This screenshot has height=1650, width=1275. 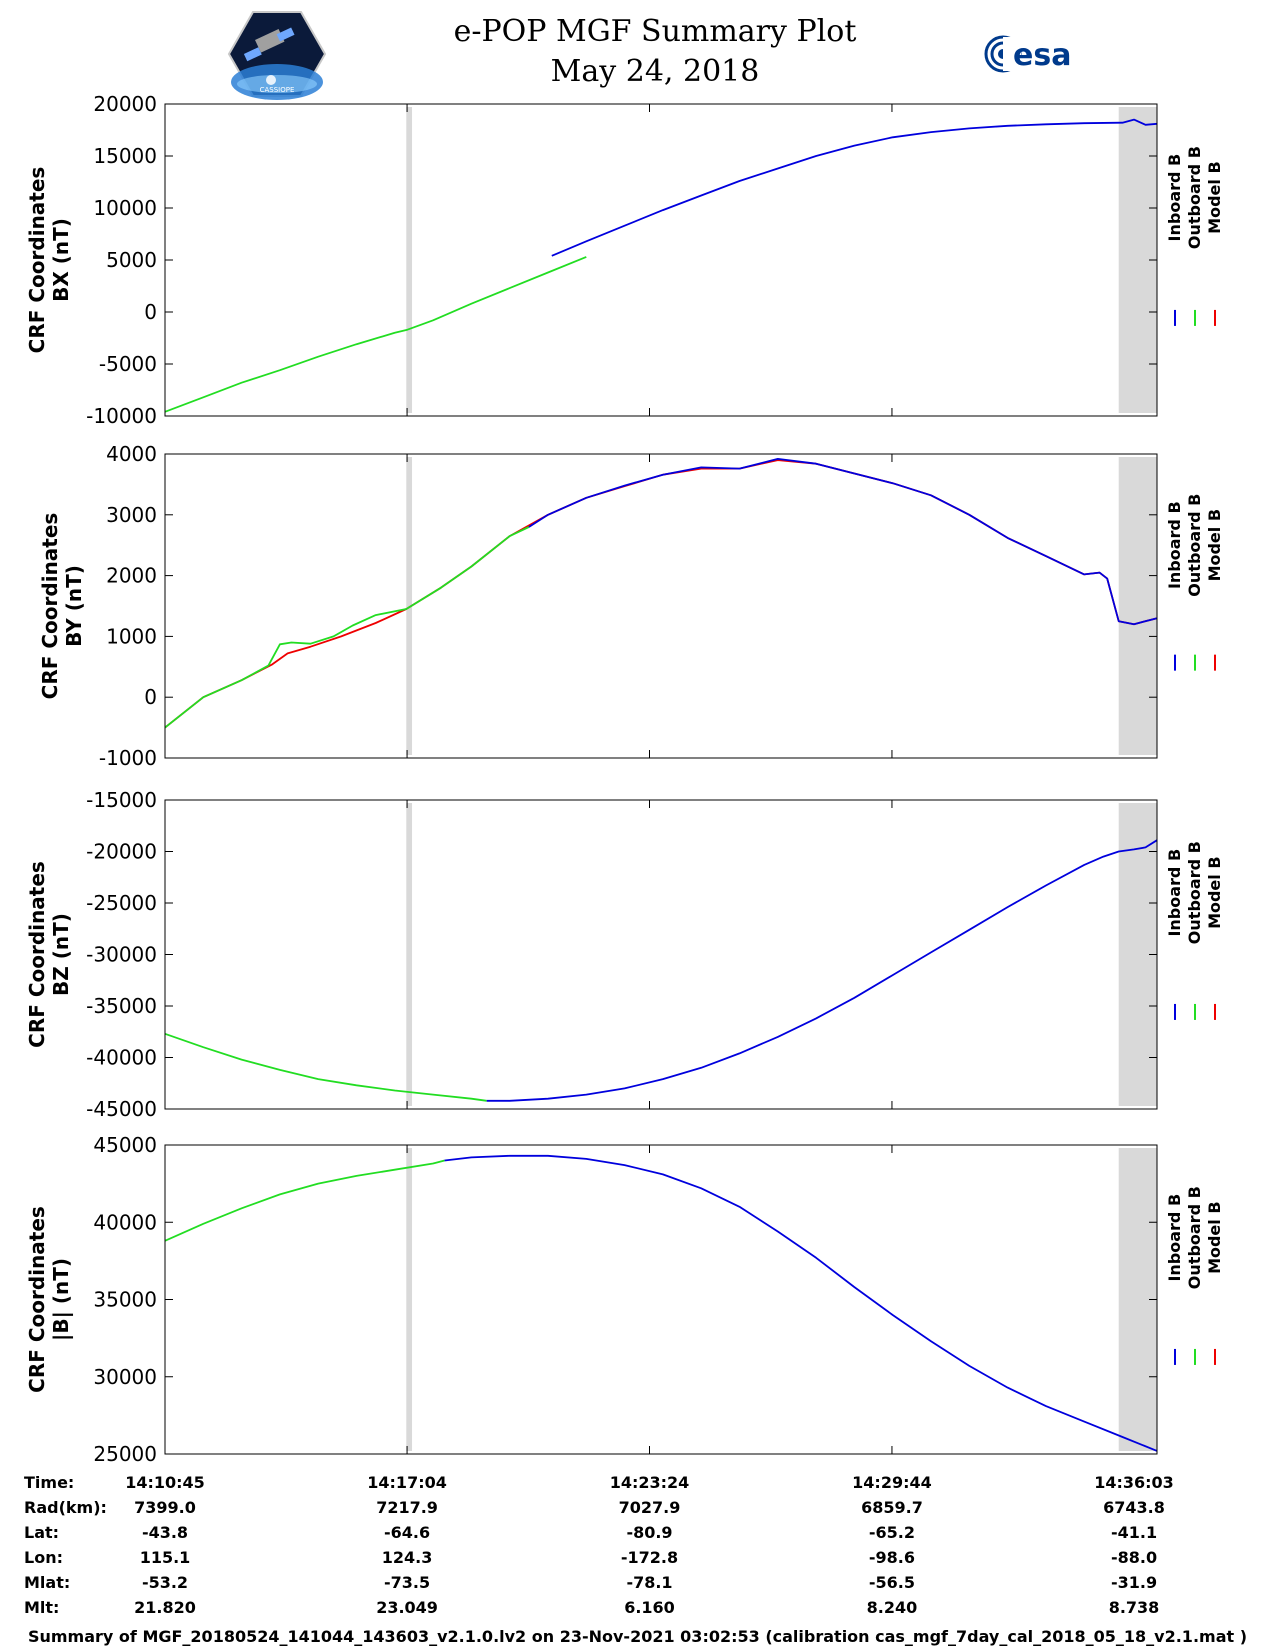 I want to click on ephemeris-value: -43.8, so click(x=165, y=1532).